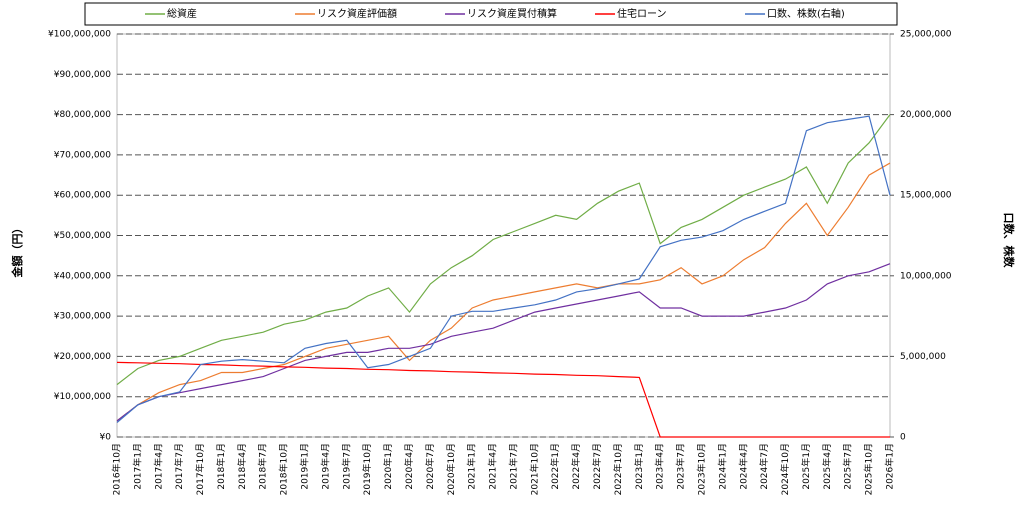  Describe the element at coordinates (681, 466) in the screenshot. I see `x-tick-label: 2023年7月` at that location.